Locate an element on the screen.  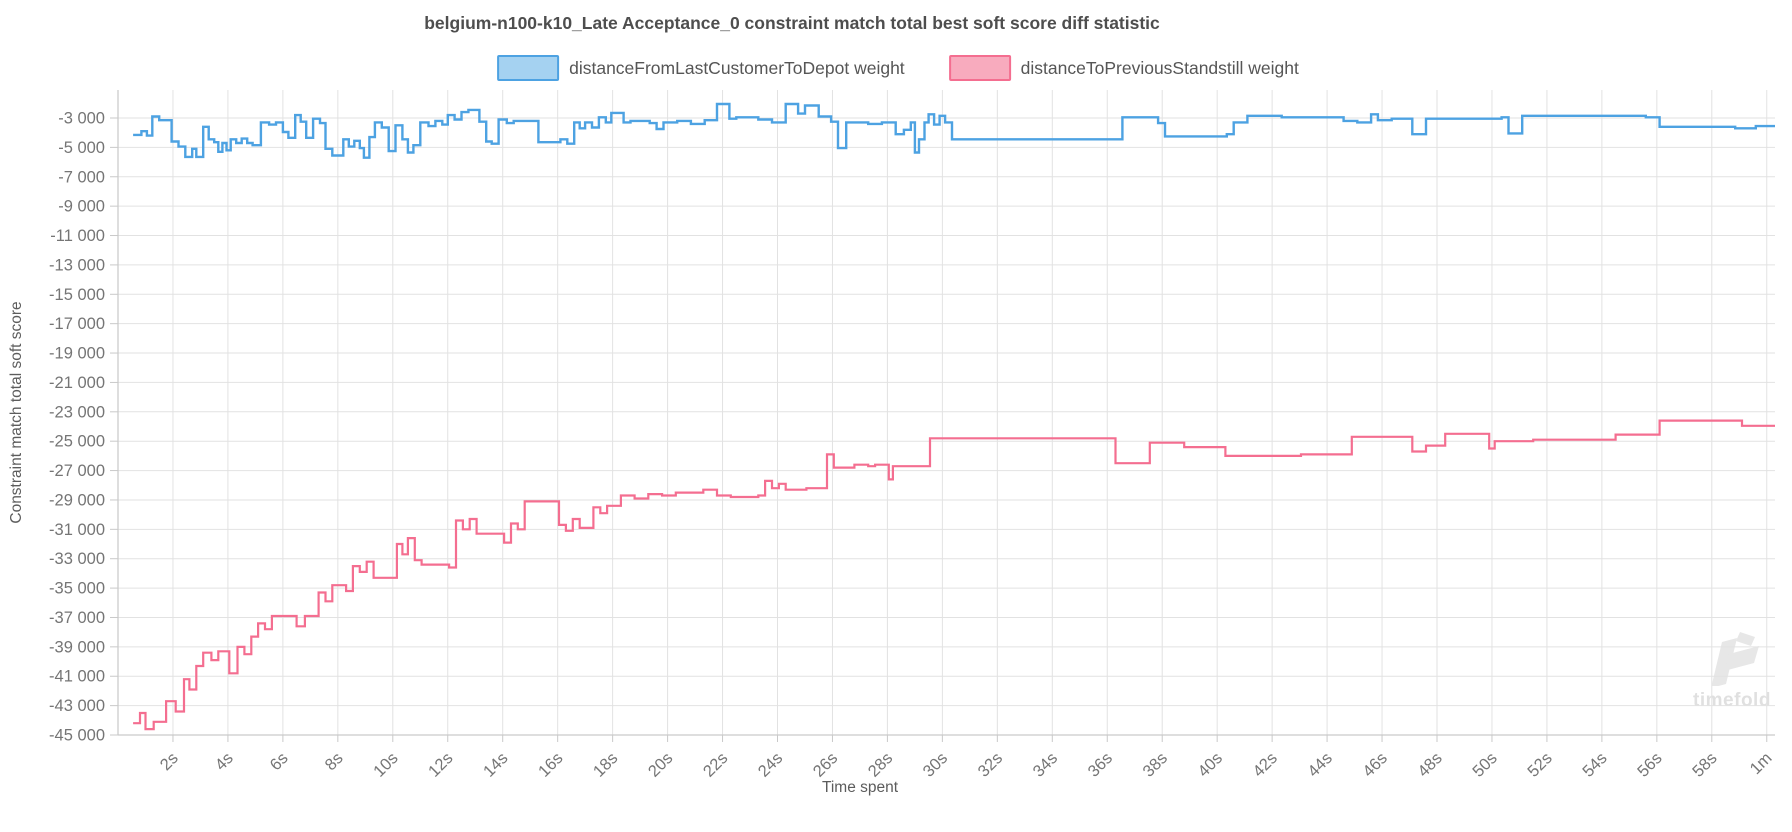
x-tick-label: 44s is located at coordinates (1320, 765).